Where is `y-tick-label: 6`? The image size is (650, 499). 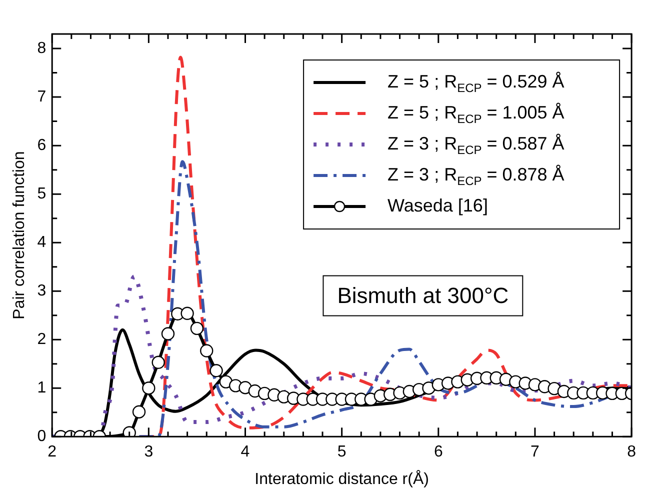
y-tick-label: 6 is located at coordinates (41, 145).